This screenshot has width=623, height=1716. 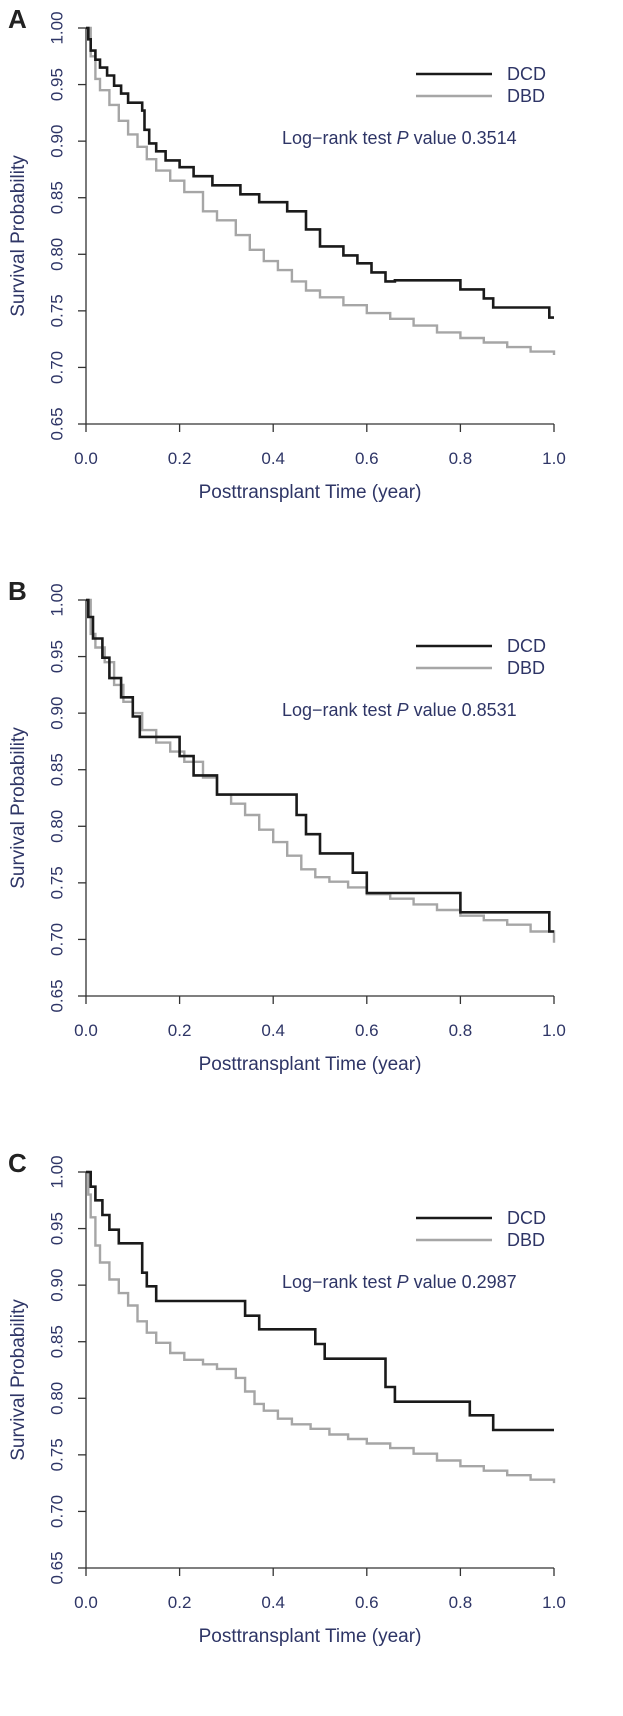 I want to click on p-value: 0.2987, so click(x=489, y=1282).